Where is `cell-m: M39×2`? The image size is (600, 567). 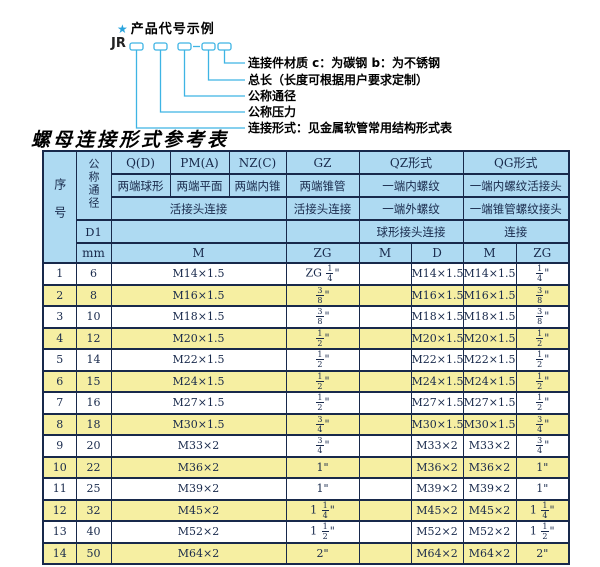
cell-m: M39×2 is located at coordinates (198, 489).